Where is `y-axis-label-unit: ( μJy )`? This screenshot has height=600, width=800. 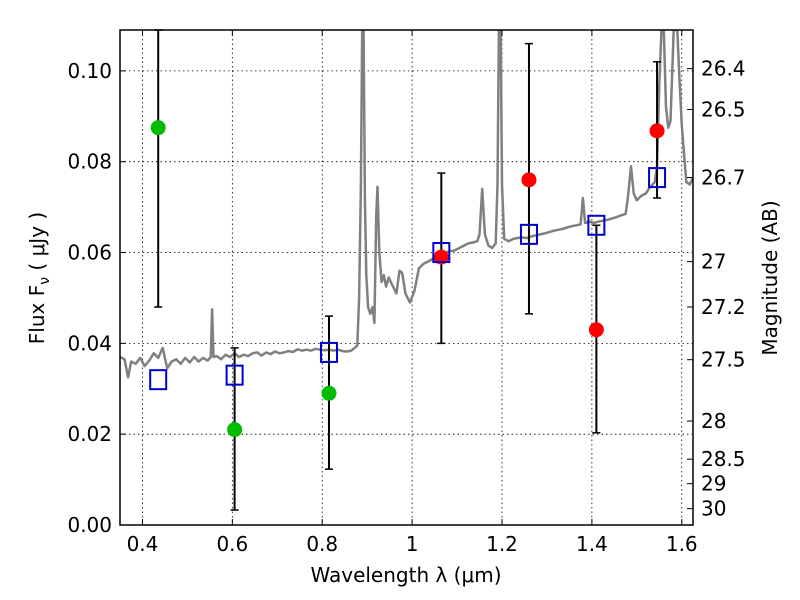
y-axis-label-unit: ( μJy ) is located at coordinates (37, 241).